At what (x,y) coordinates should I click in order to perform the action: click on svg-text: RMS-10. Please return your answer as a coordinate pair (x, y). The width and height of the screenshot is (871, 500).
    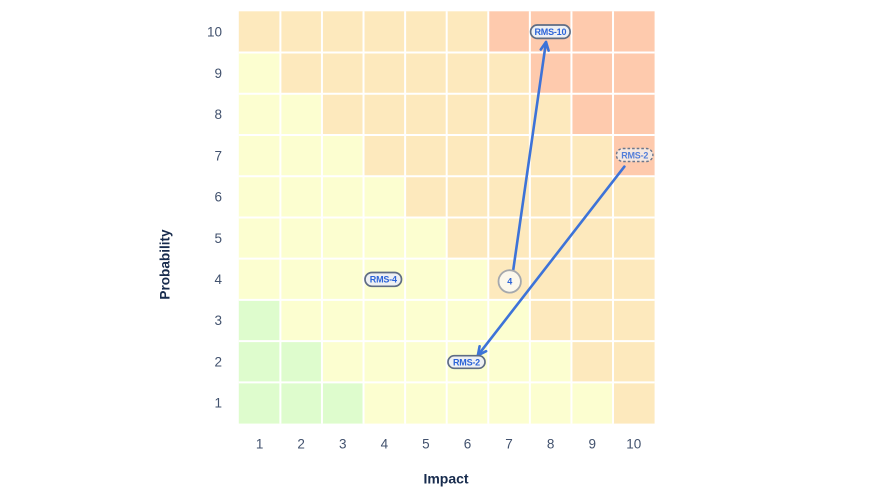
    Looking at the image, I should click on (550, 32).